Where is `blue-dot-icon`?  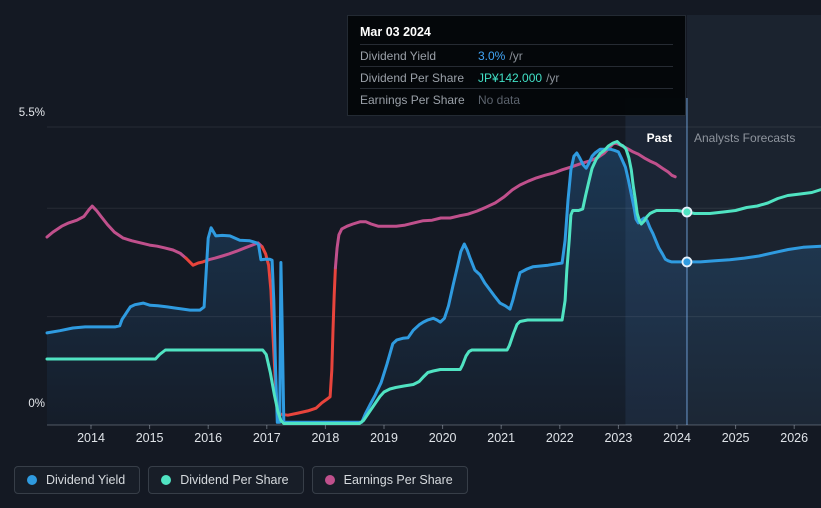
blue-dot-icon is located at coordinates (32, 480).